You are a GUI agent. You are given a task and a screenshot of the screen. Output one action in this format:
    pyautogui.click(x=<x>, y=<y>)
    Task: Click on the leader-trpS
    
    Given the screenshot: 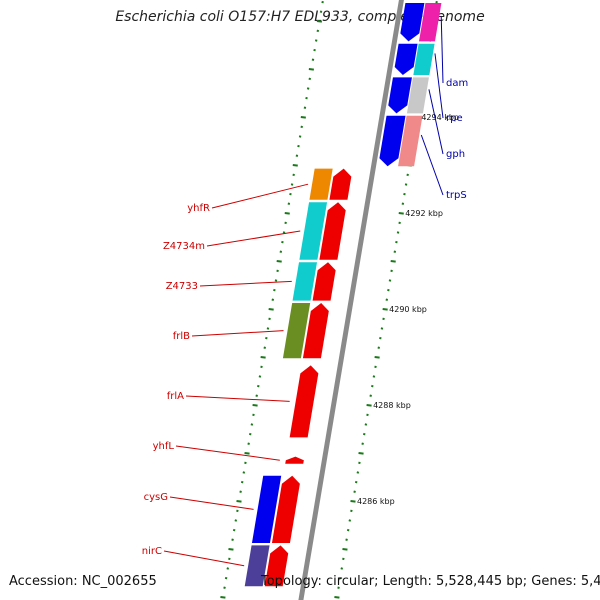 What is the action you would take?
    pyautogui.click(x=432, y=165)
    